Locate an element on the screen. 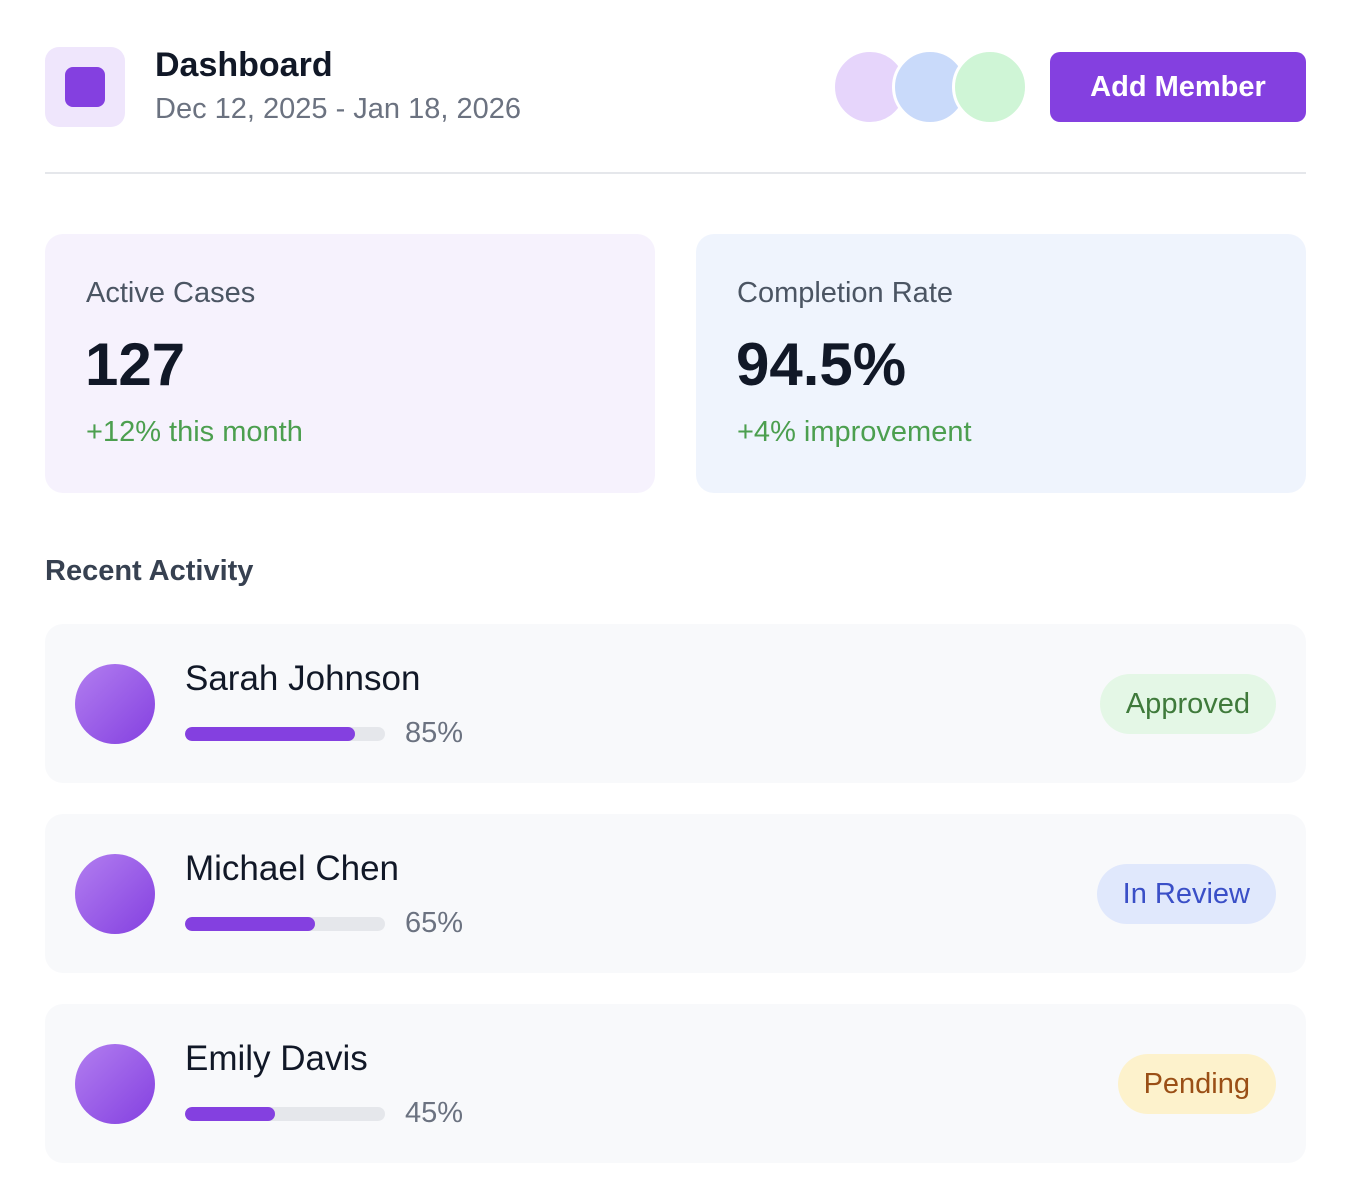 Image resolution: width=1352 pixels, height=1202 pixels. progress-label: 65% is located at coordinates (434, 923).